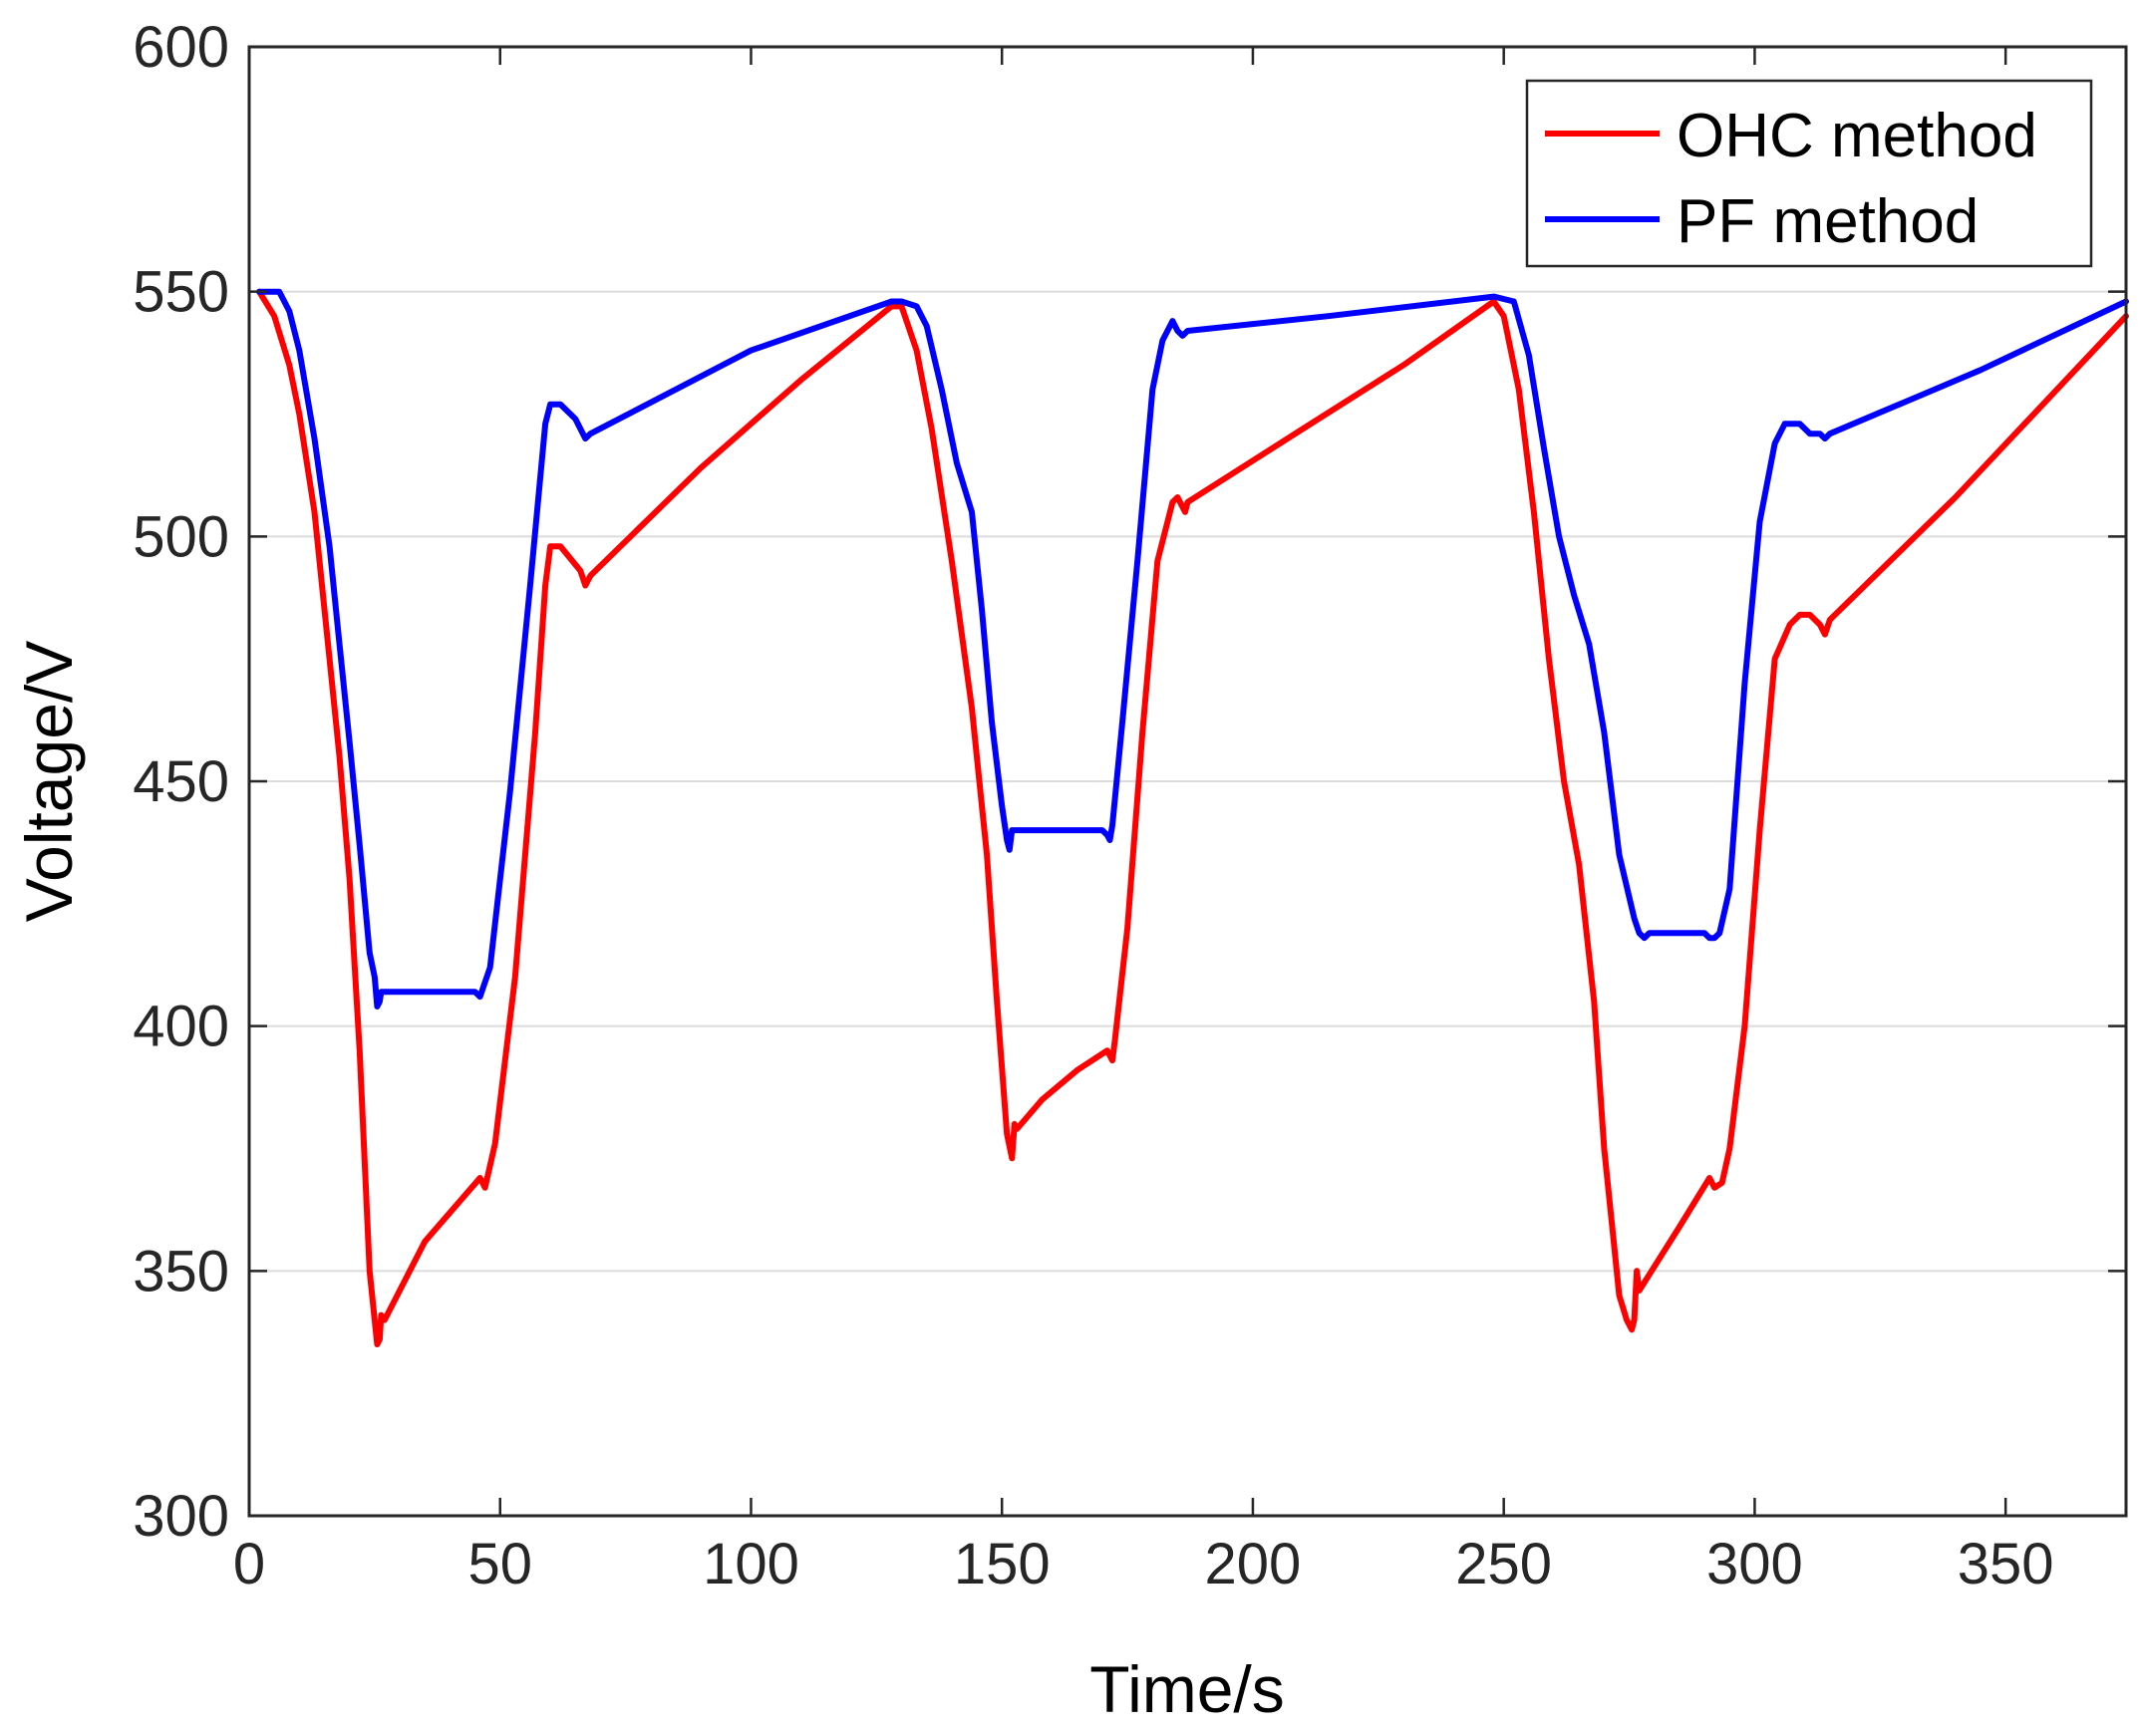 Image resolution: width=2141 pixels, height=1736 pixels. I want to click on x-tick-label: 100, so click(751, 1564).